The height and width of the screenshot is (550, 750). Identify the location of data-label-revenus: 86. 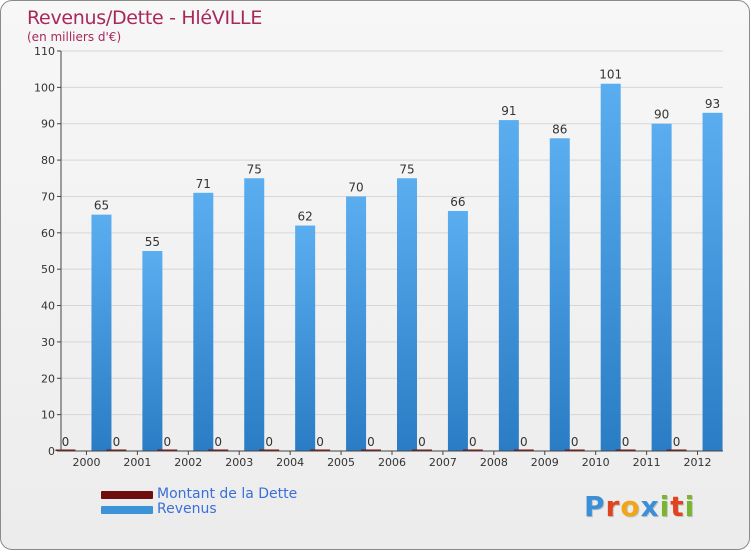
(559, 129).